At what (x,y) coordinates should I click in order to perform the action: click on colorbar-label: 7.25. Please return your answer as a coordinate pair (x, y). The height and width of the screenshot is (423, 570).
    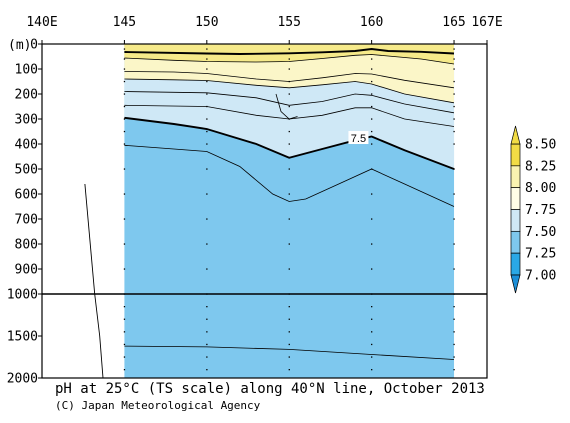
    Looking at the image, I should click on (540, 254).